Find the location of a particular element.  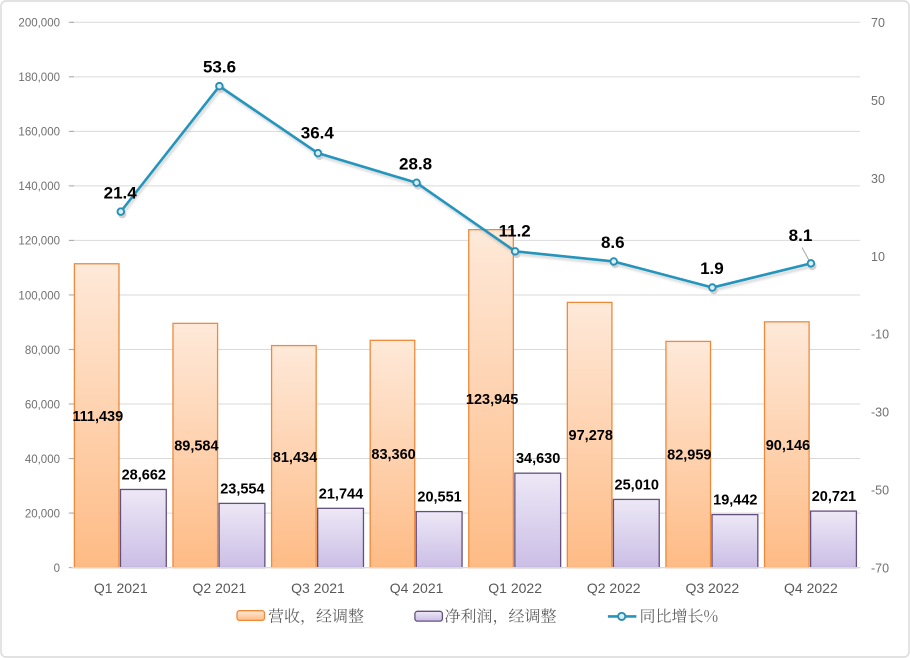

svg-text: 36.4 is located at coordinates (318, 133).